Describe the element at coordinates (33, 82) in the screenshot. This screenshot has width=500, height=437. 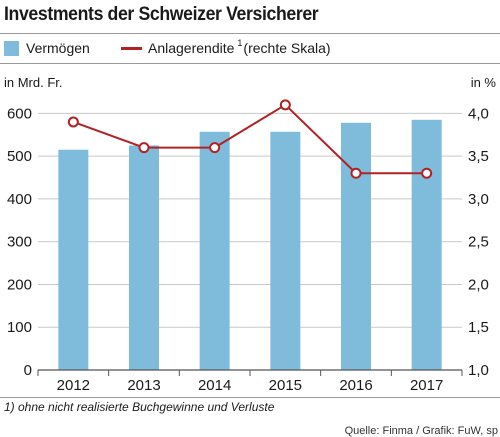
I see `left-axis-unit: in Mrd. Fr.` at that location.